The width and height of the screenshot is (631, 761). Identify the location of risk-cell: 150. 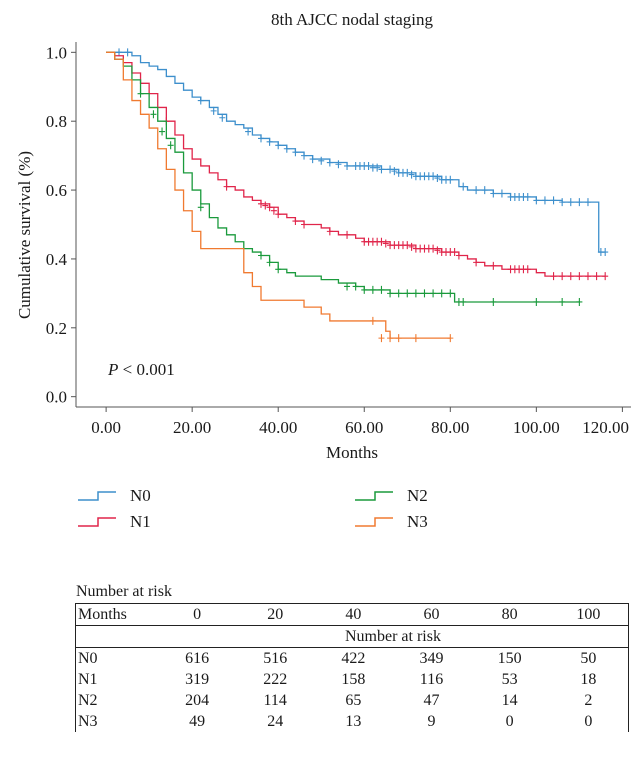
(509, 658).